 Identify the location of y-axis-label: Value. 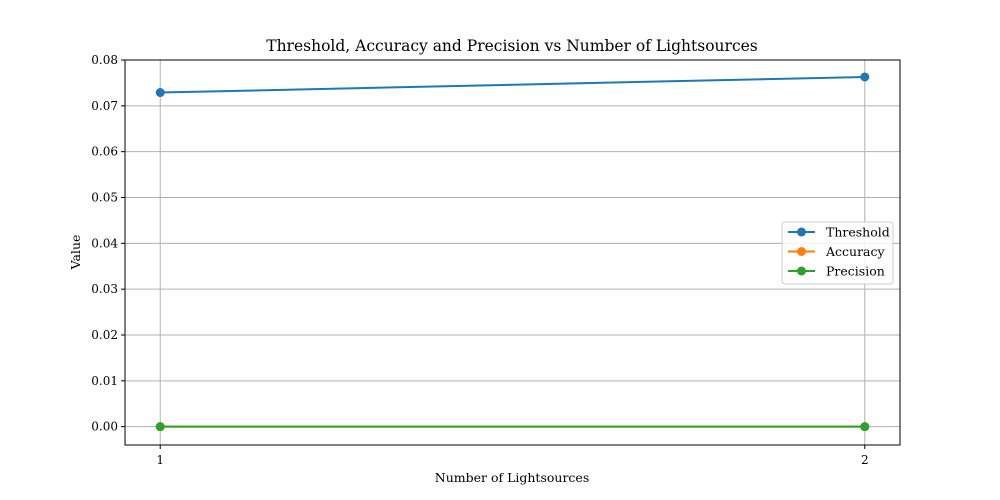
(75, 253).